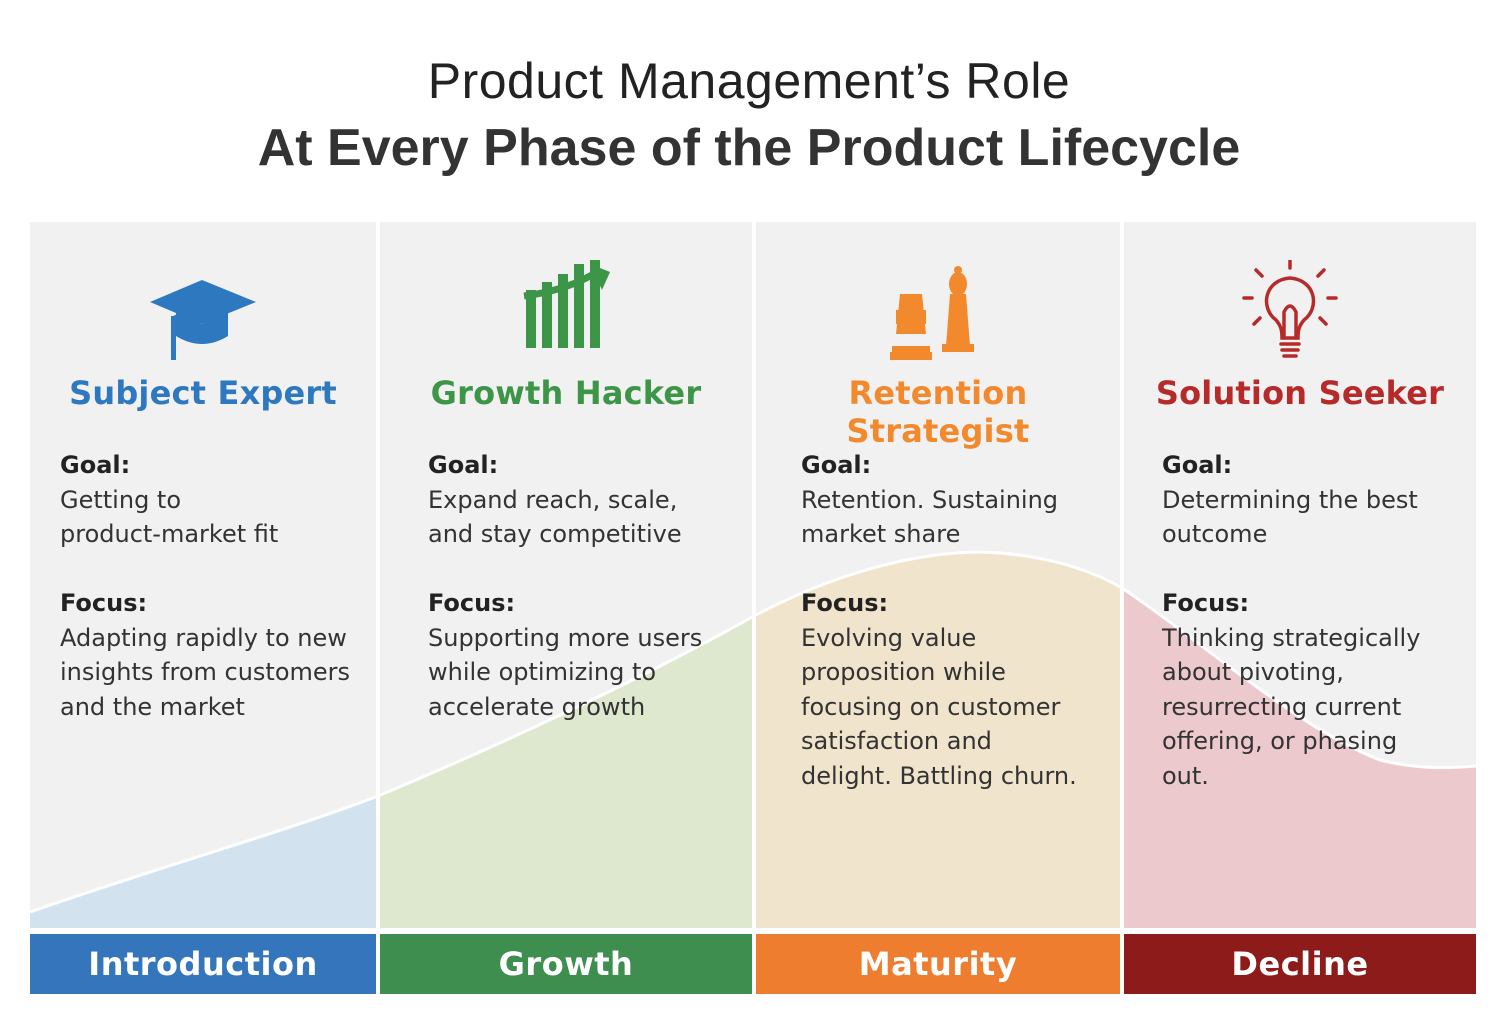 Image resolution: width=1498 pixels, height=1018 pixels. I want to click on focus-text-line: satisfaction and, so click(896, 741).